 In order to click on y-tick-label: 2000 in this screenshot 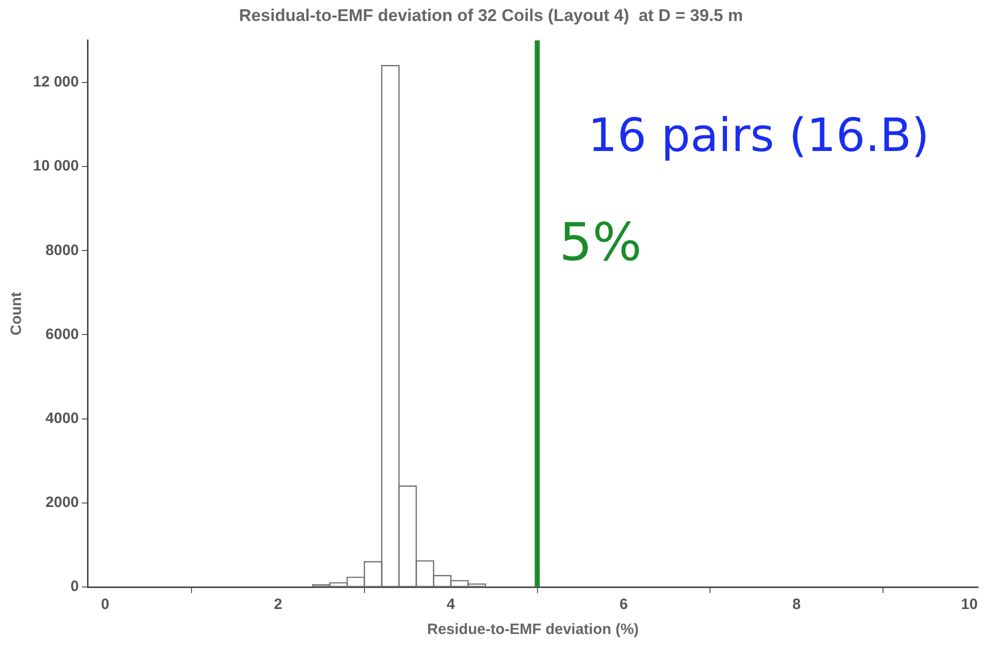, I will do `click(62, 503)`.